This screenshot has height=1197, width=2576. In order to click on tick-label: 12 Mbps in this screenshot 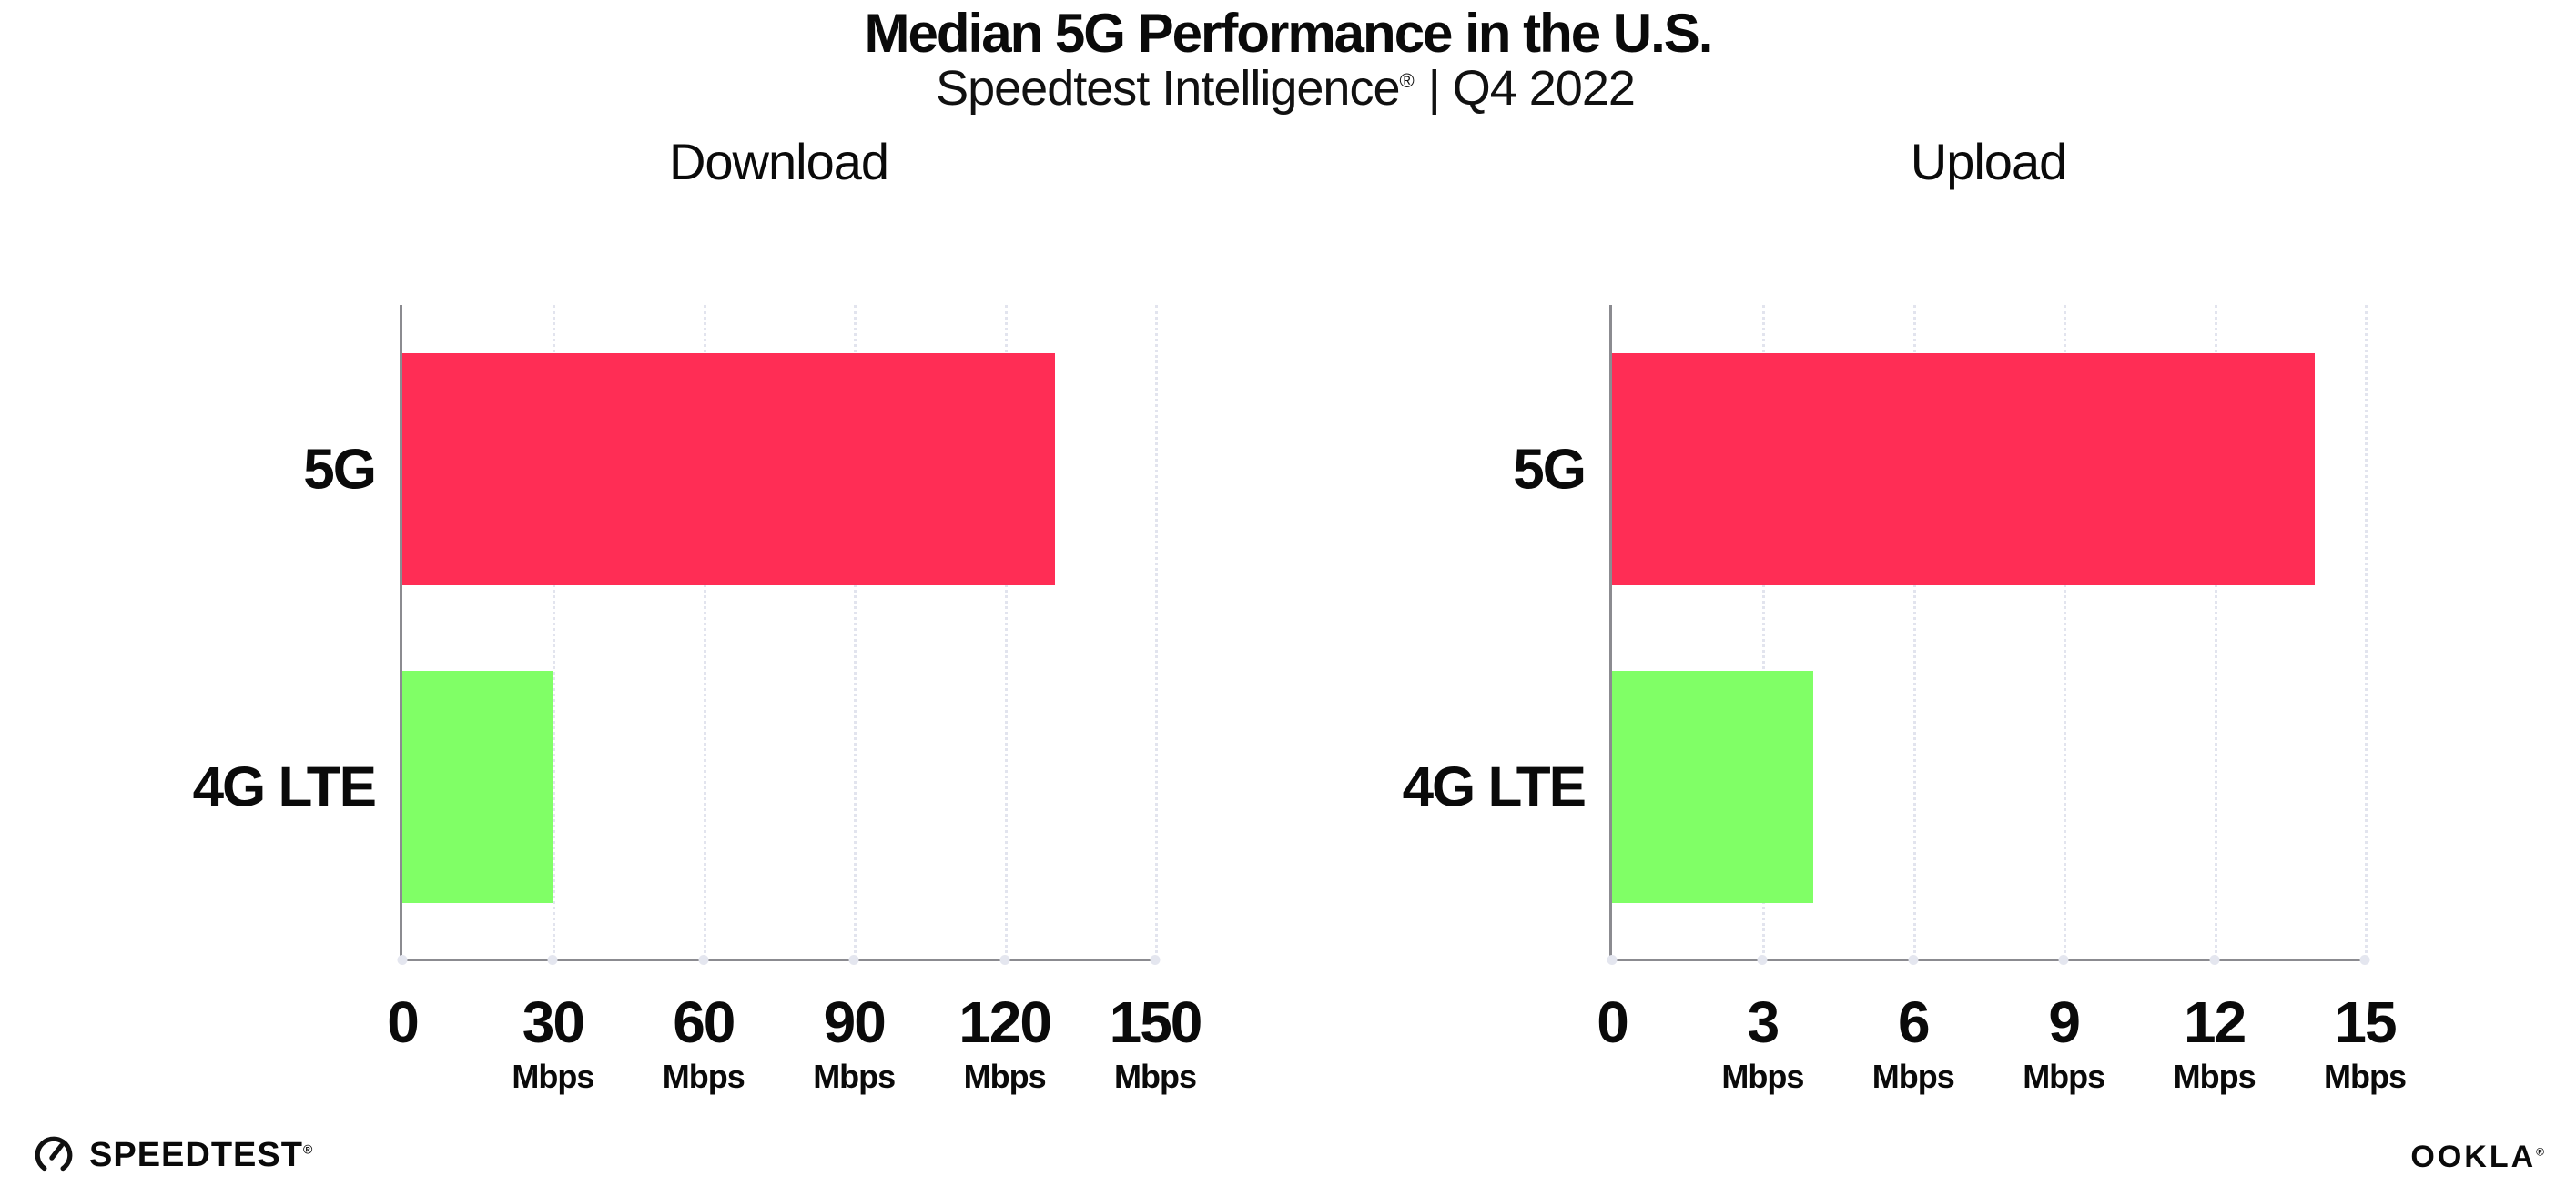, I will do `click(2215, 1042)`.